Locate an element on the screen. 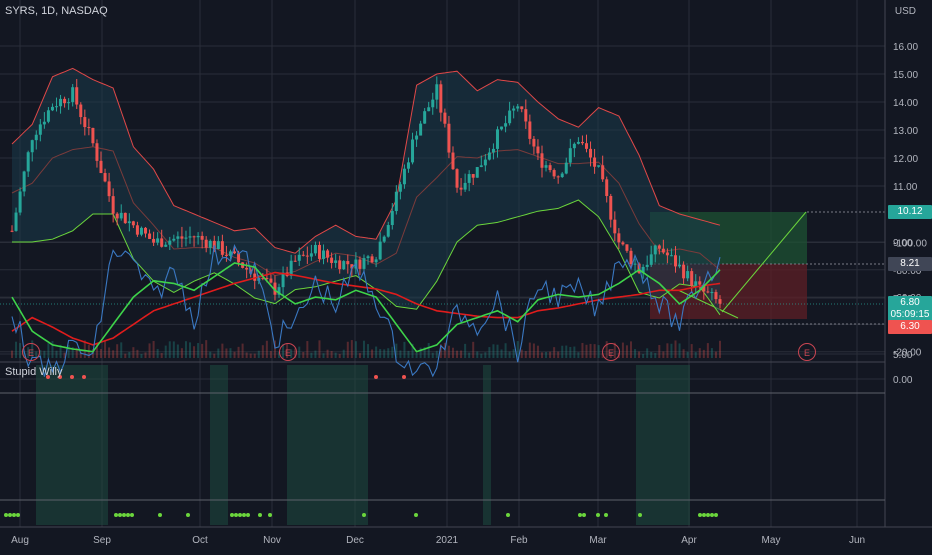  price-tick: 11.00 is located at coordinates (905, 187).